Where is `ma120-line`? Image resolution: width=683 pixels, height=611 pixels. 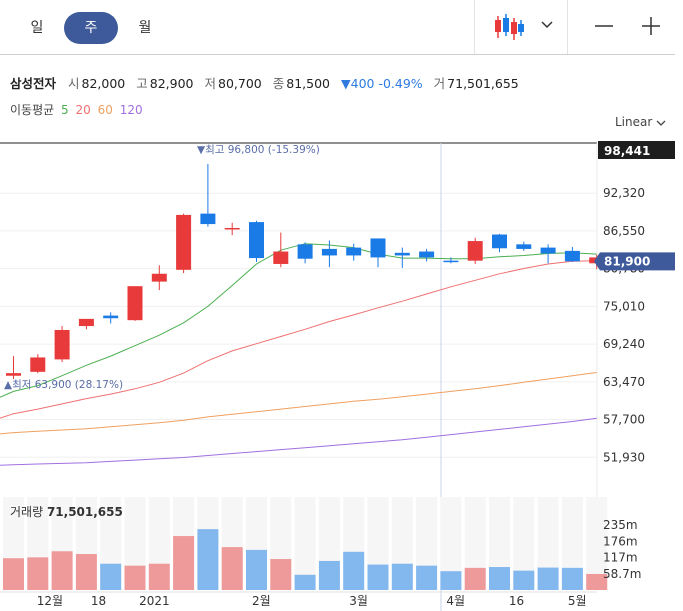 ma120-line is located at coordinates (298, 441).